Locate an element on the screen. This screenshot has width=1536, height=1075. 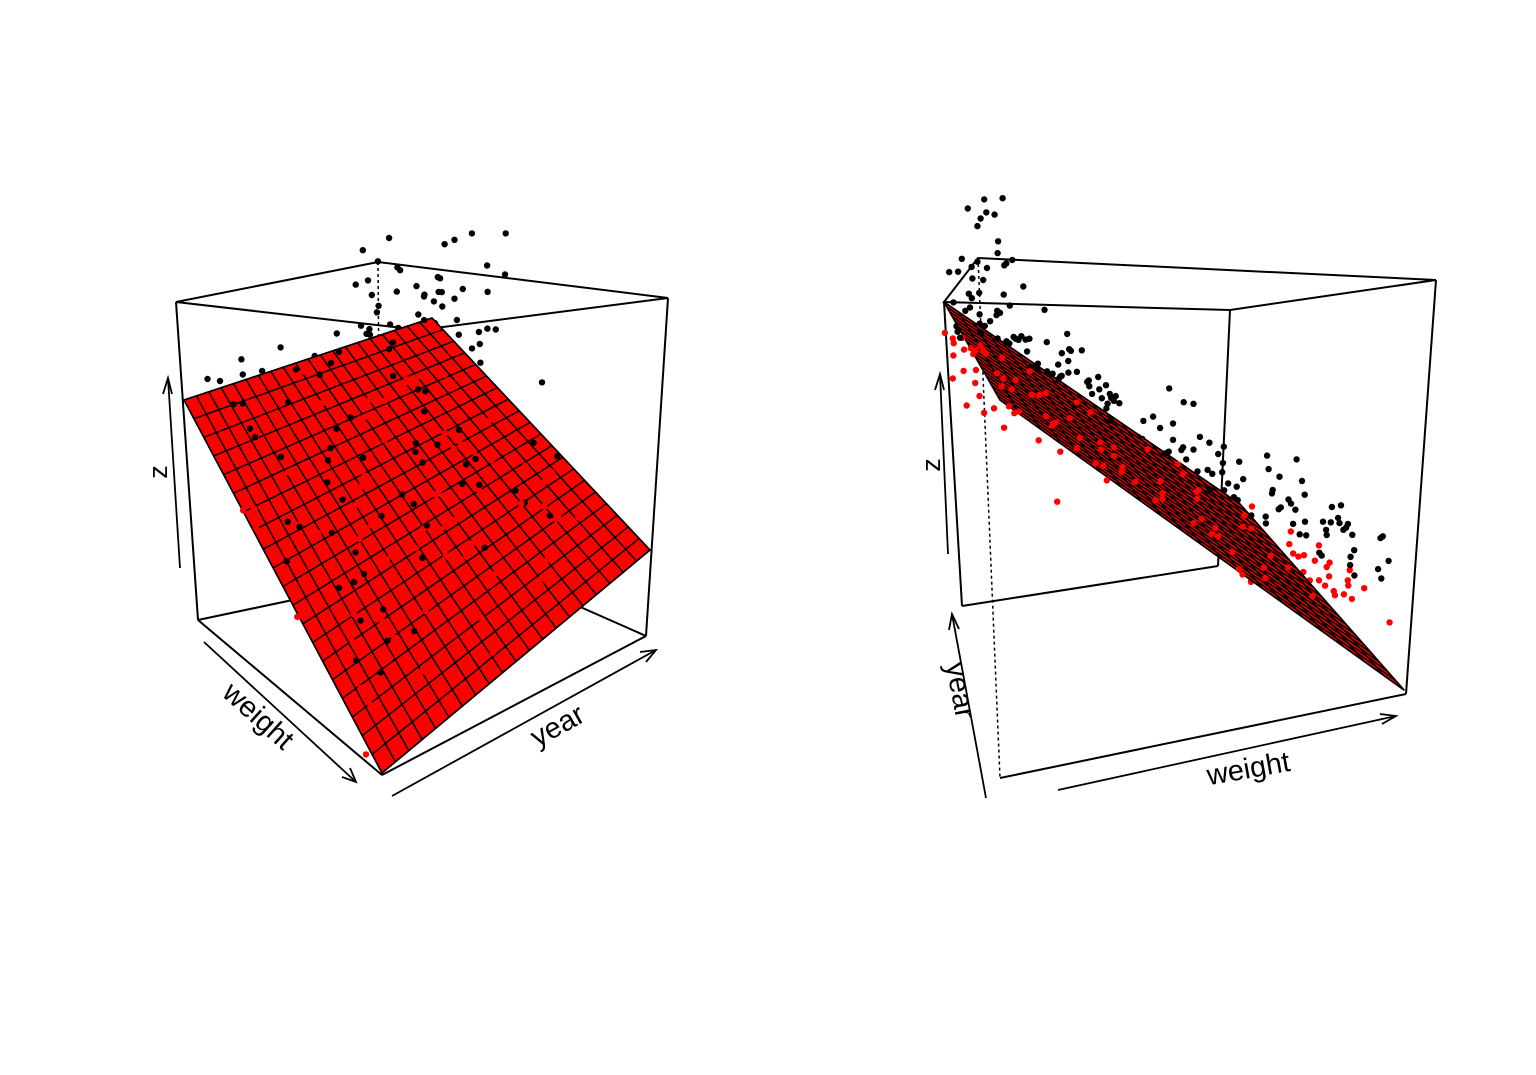
z-axis-arrow is located at coordinates (941, 462).